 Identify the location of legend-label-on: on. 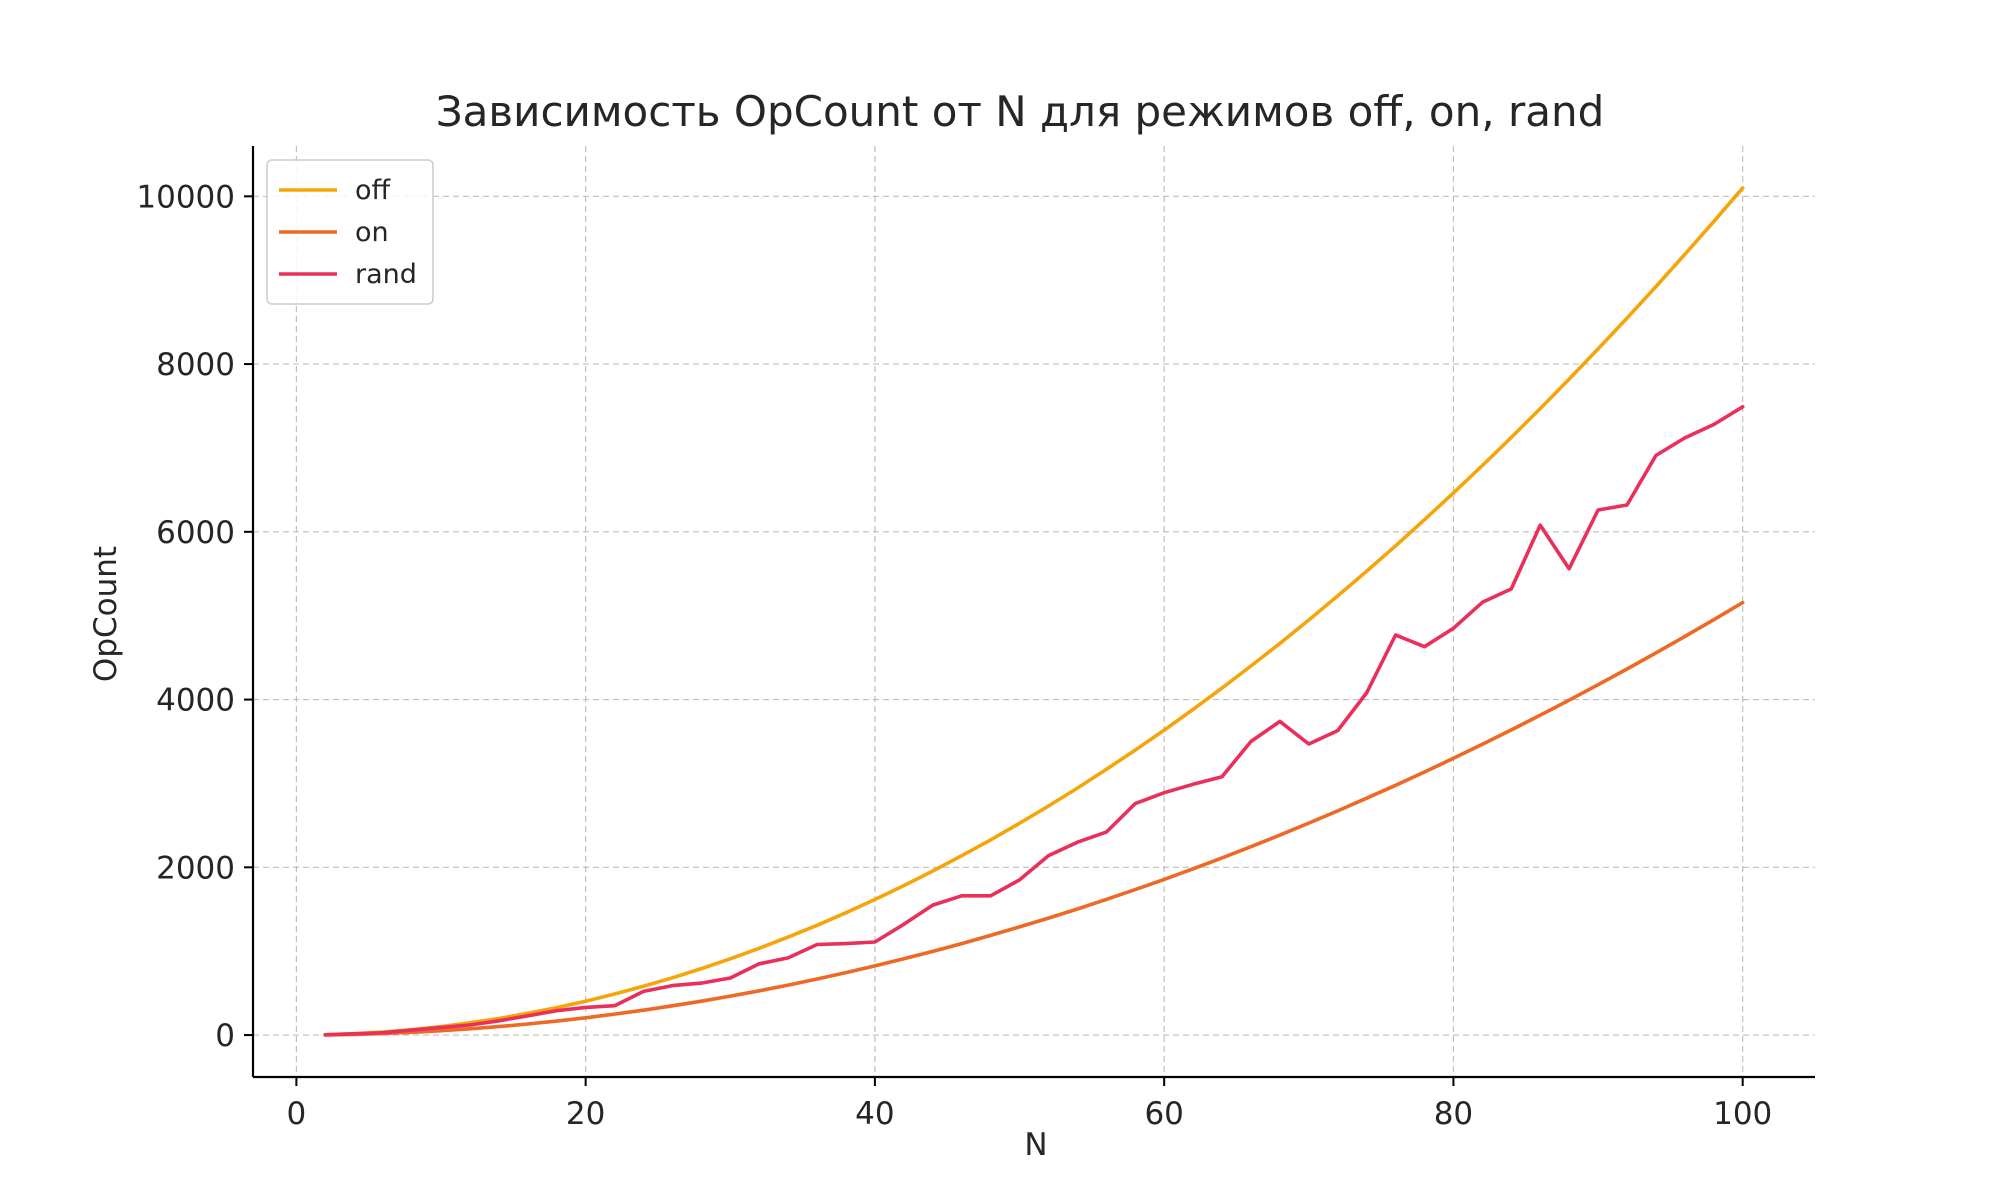
(372, 232).